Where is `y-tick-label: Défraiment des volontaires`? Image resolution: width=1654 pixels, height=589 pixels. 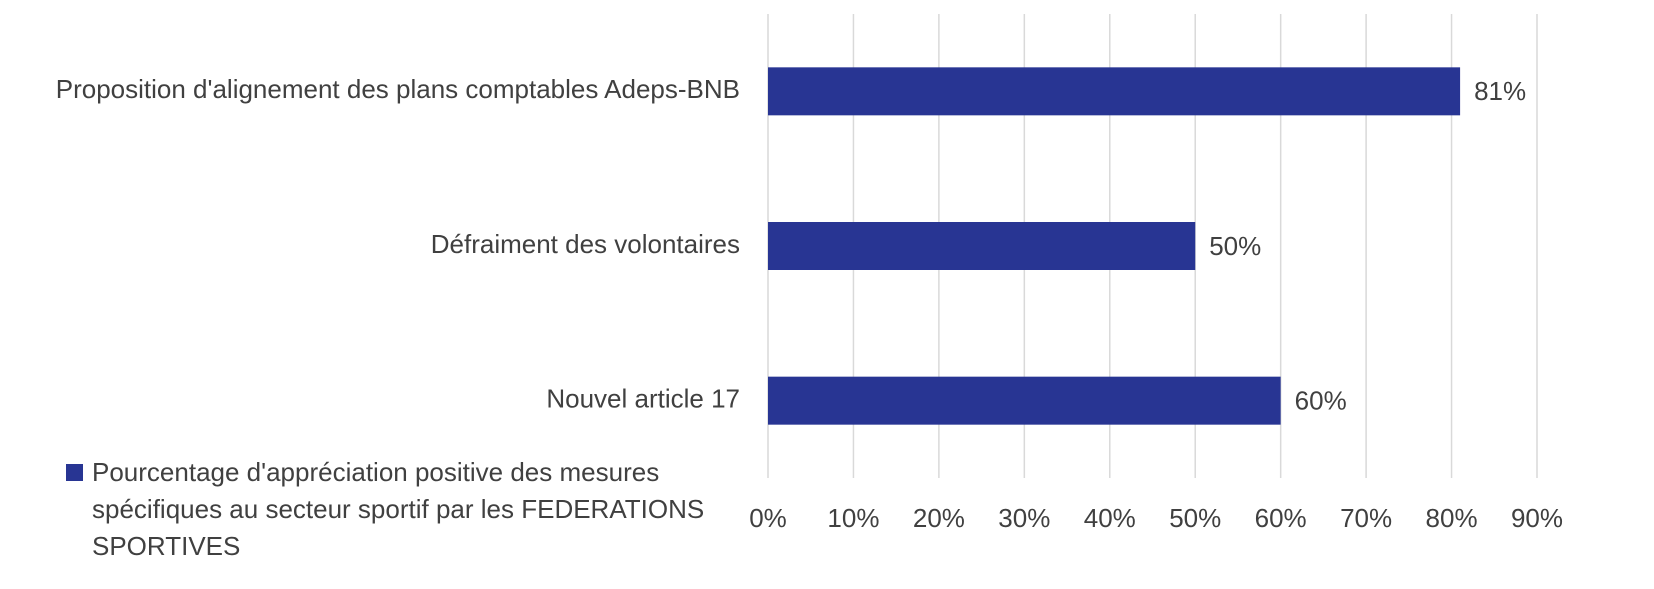
y-tick-label: Défraiment des volontaires is located at coordinates (585, 244).